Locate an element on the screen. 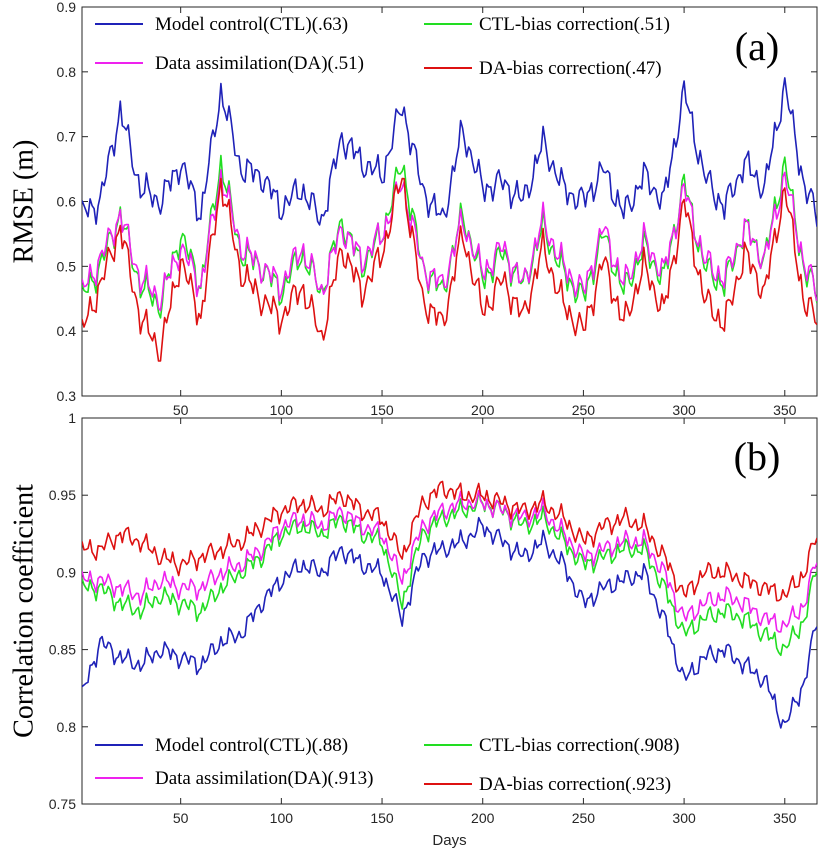 This screenshot has width=822, height=850. x-axis-label: Days is located at coordinates (449, 840).